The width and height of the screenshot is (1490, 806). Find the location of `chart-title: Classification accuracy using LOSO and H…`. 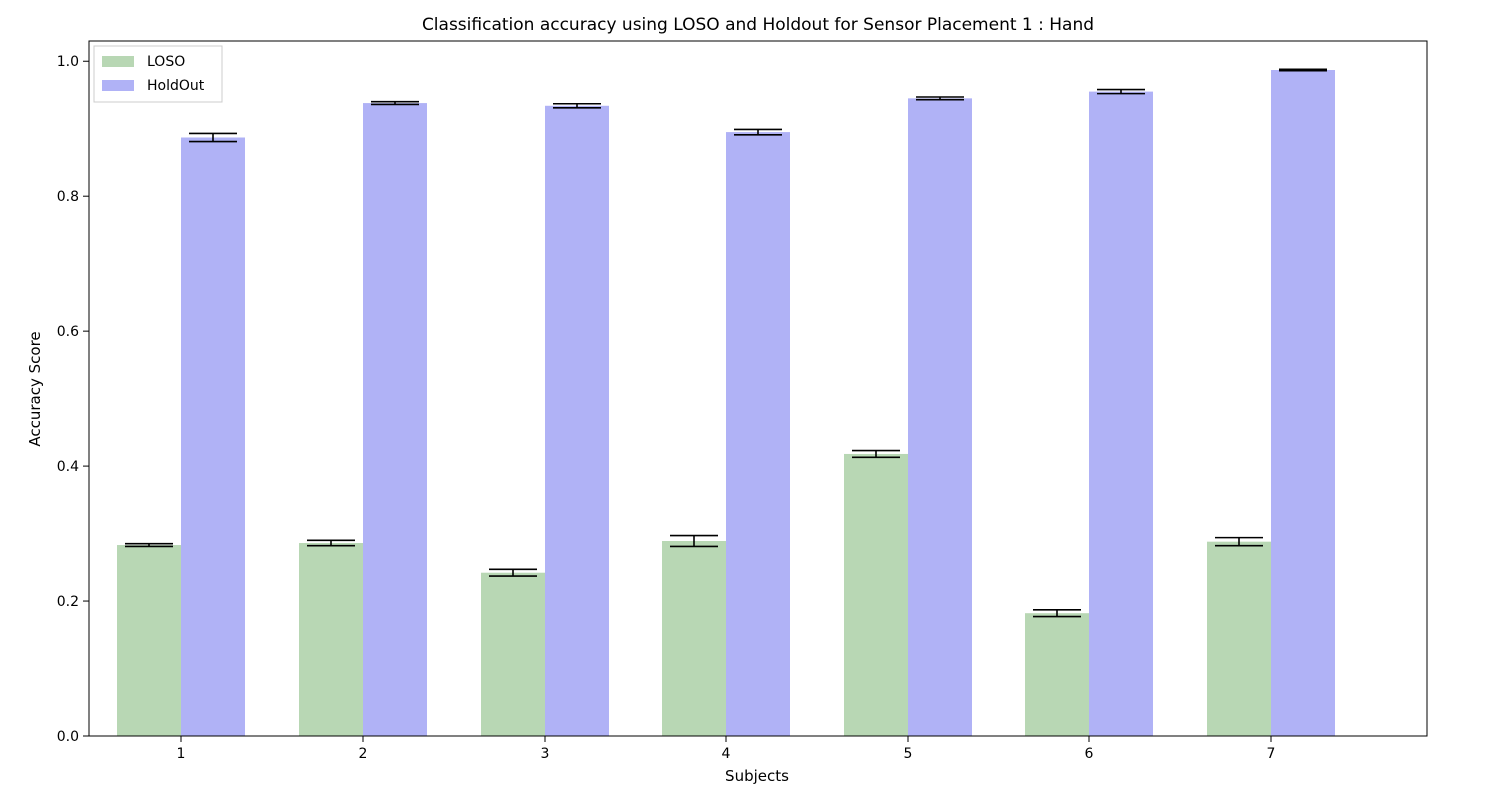

chart-title: Classification accuracy using LOSO and H… is located at coordinates (758, 25).